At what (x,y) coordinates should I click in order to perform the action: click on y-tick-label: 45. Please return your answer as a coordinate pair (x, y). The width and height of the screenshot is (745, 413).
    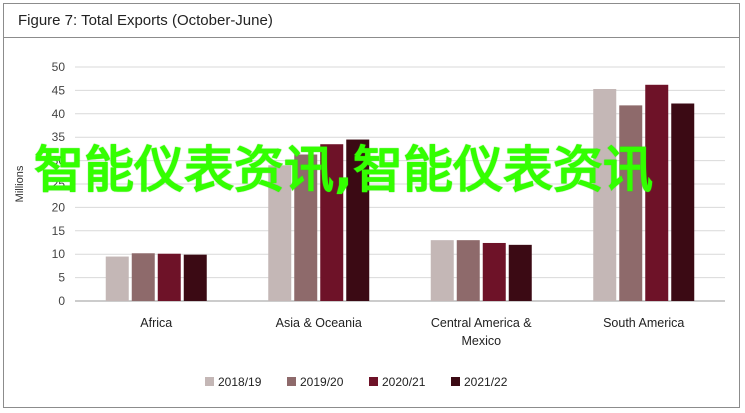
    Looking at the image, I should click on (59, 90).